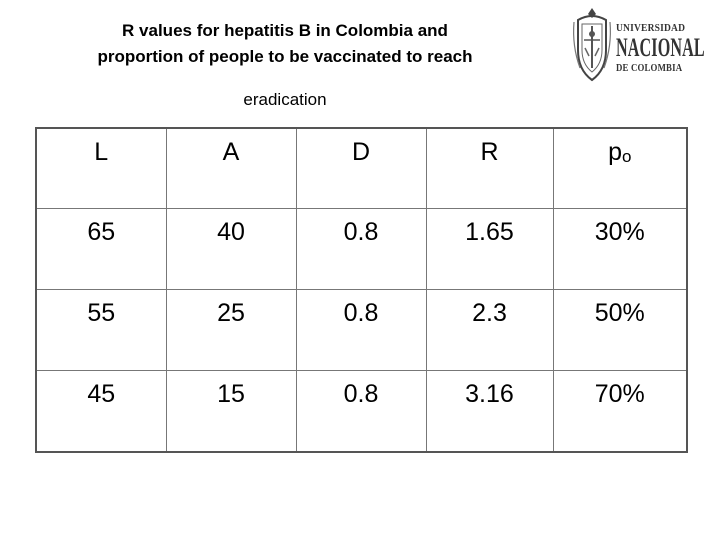 The height and width of the screenshot is (540, 720). I want to click on header-po-sub: o, so click(626, 156).